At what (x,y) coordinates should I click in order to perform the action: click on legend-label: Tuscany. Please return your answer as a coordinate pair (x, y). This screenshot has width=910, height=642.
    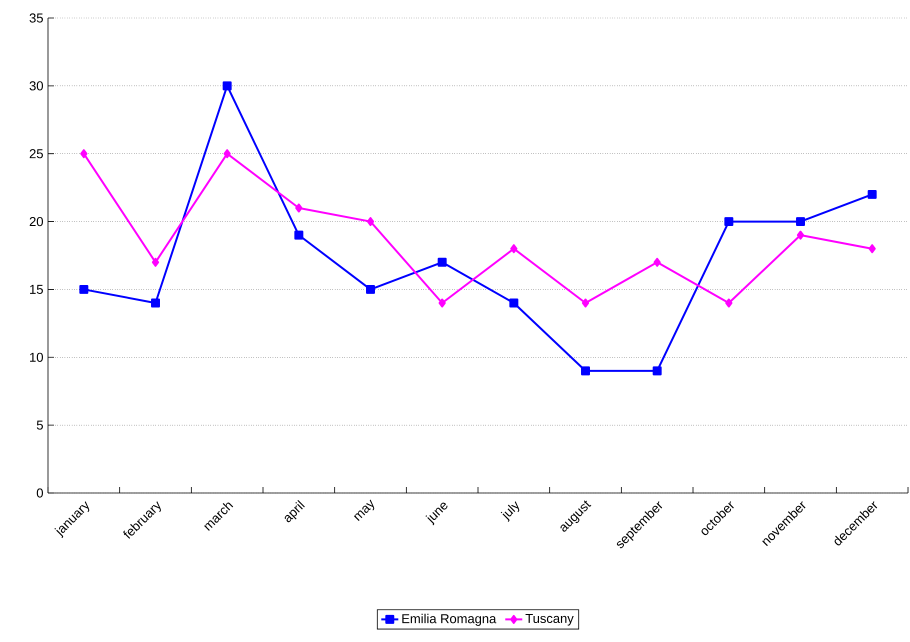
    Looking at the image, I should click on (550, 620).